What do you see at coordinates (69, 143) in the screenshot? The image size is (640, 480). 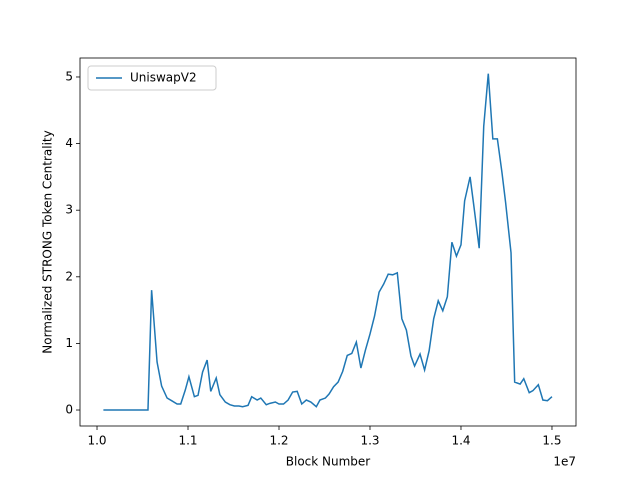 I see `y-tick-label: 4` at bounding box center [69, 143].